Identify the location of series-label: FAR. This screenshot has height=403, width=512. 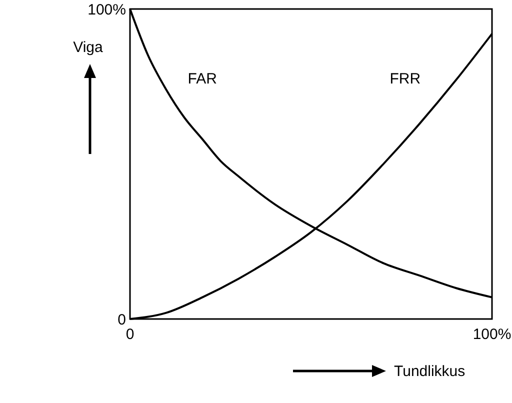
(203, 79).